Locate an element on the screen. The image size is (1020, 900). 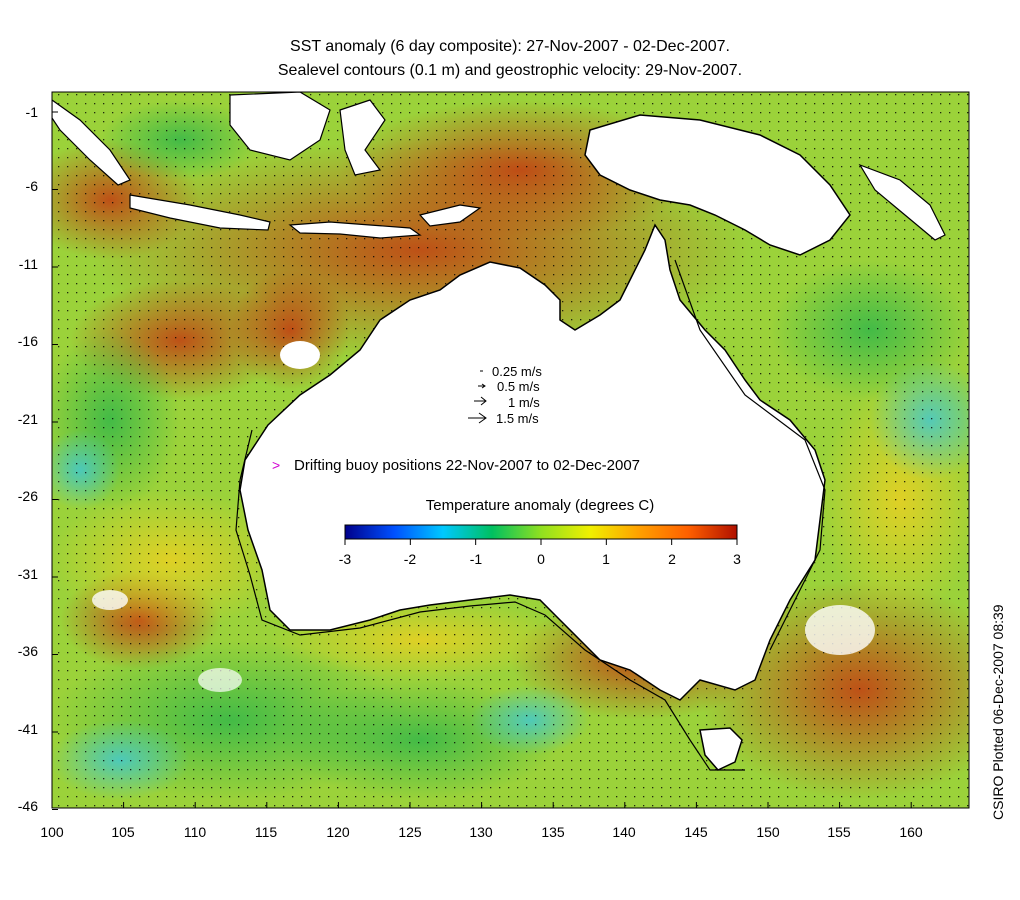
y-tick-label-2: -11 is located at coordinates (28, 264).